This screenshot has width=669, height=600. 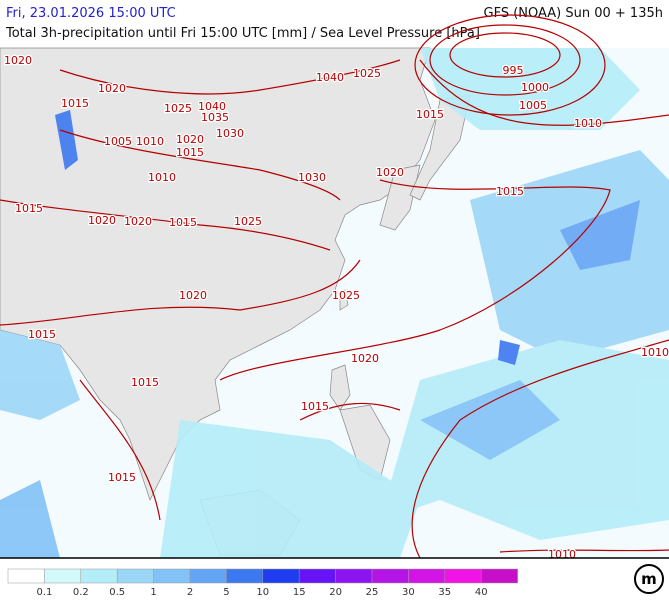 I want to click on legend-label: 20, so click(x=335, y=592).